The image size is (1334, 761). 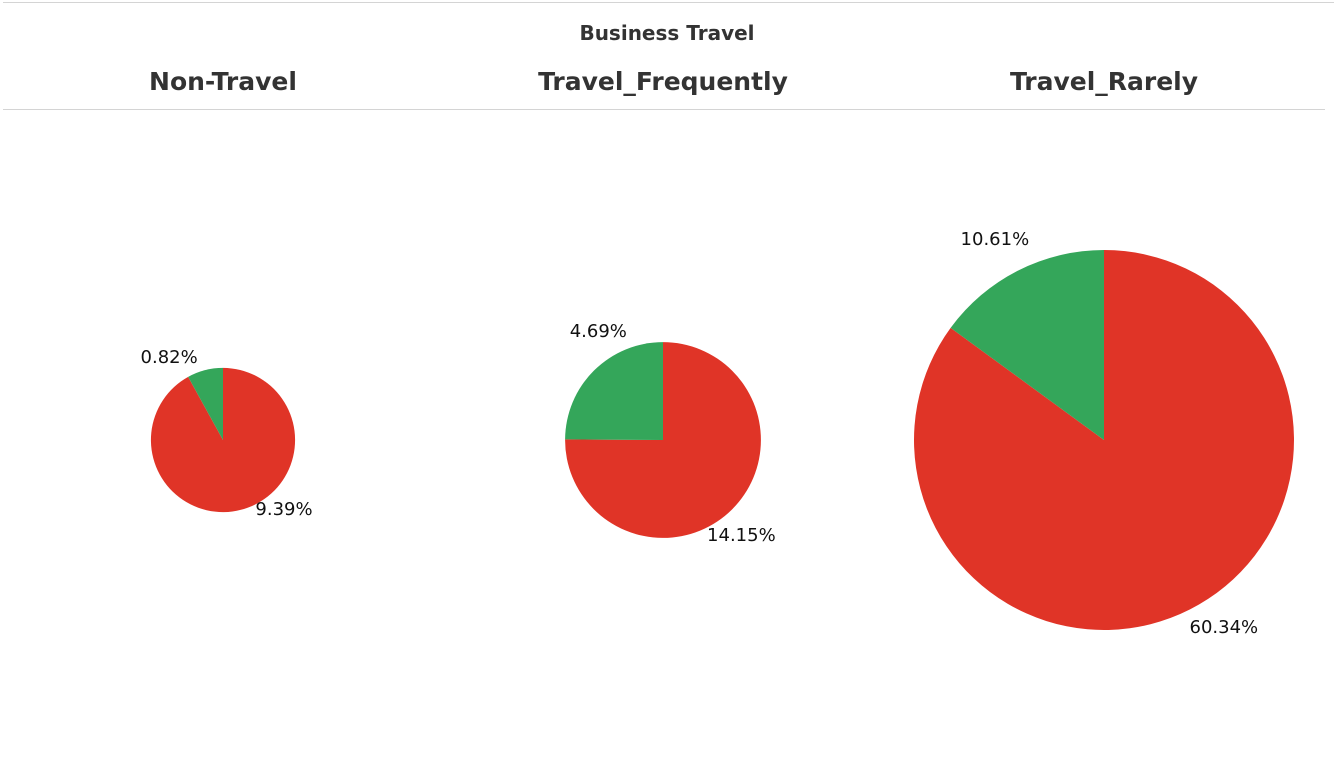 I want to click on slice-label-green: 0.82%, so click(x=169, y=357).